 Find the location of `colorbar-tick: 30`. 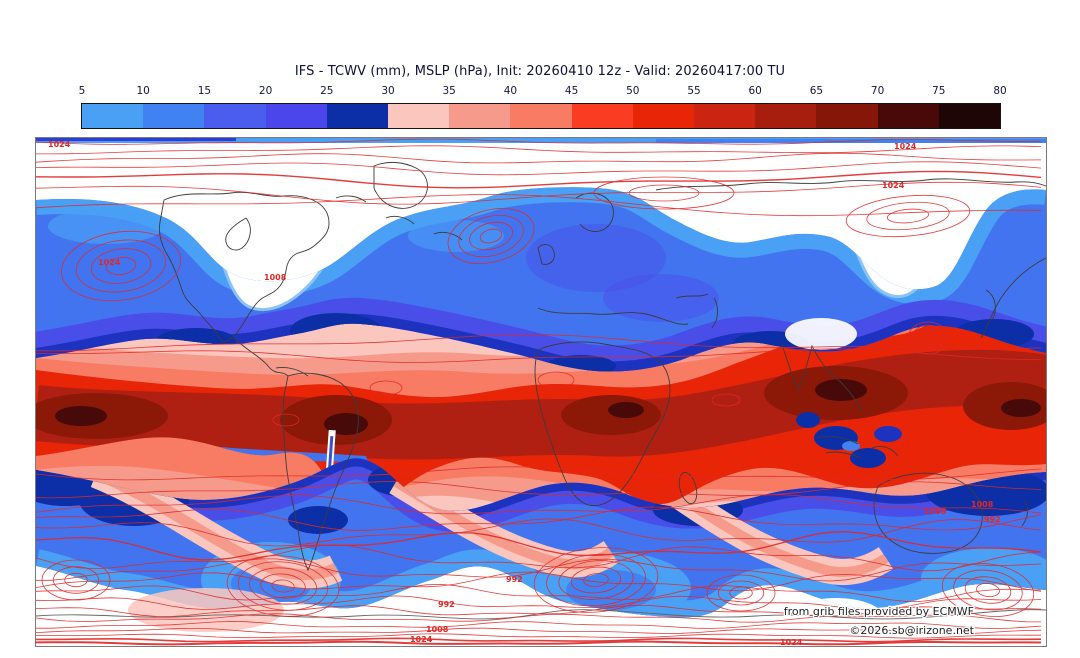

colorbar-tick: 30 is located at coordinates (388, 91).